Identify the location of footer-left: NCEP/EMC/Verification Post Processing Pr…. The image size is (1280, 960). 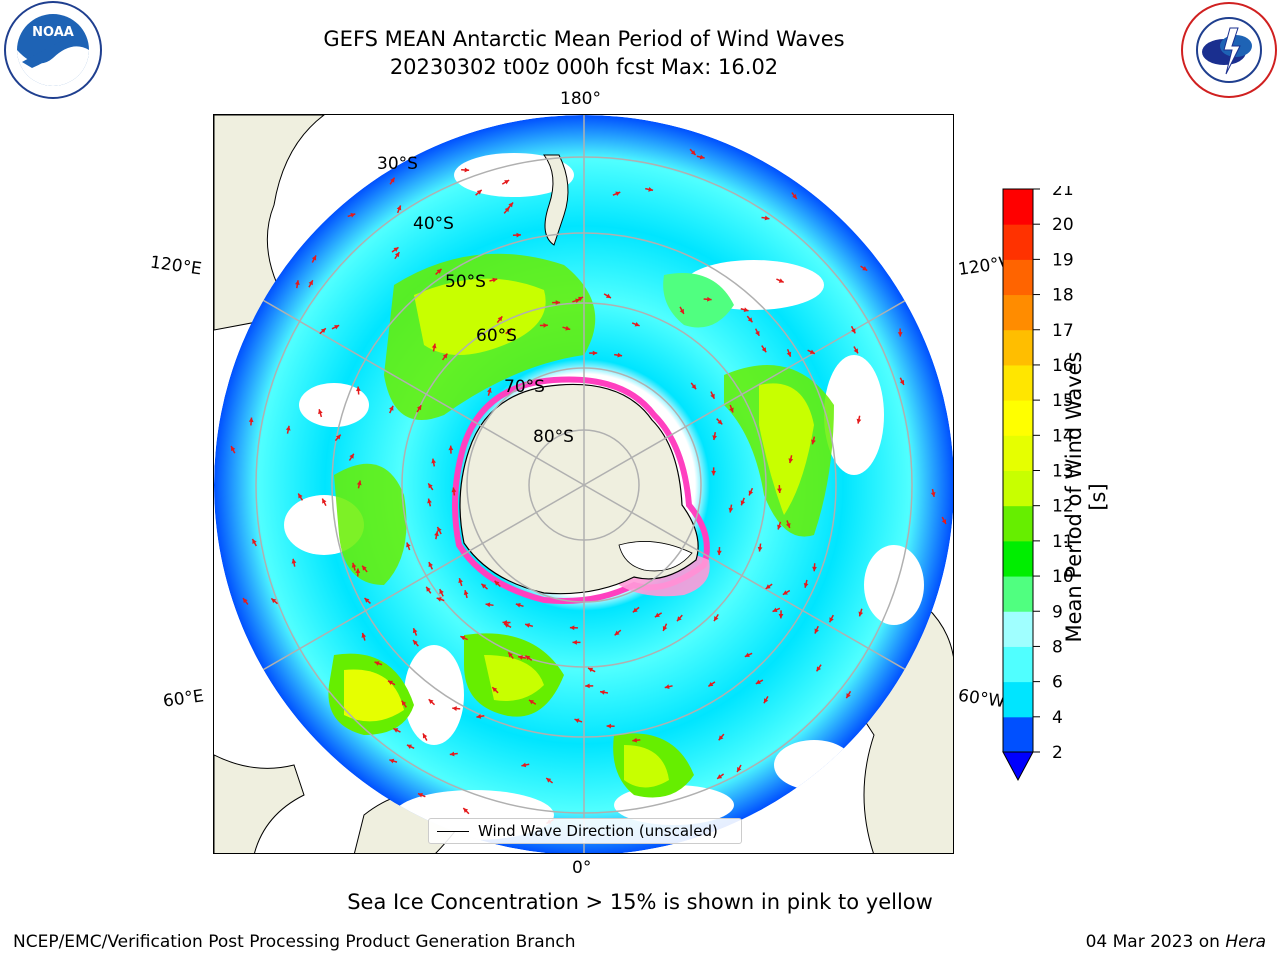
(294, 942).